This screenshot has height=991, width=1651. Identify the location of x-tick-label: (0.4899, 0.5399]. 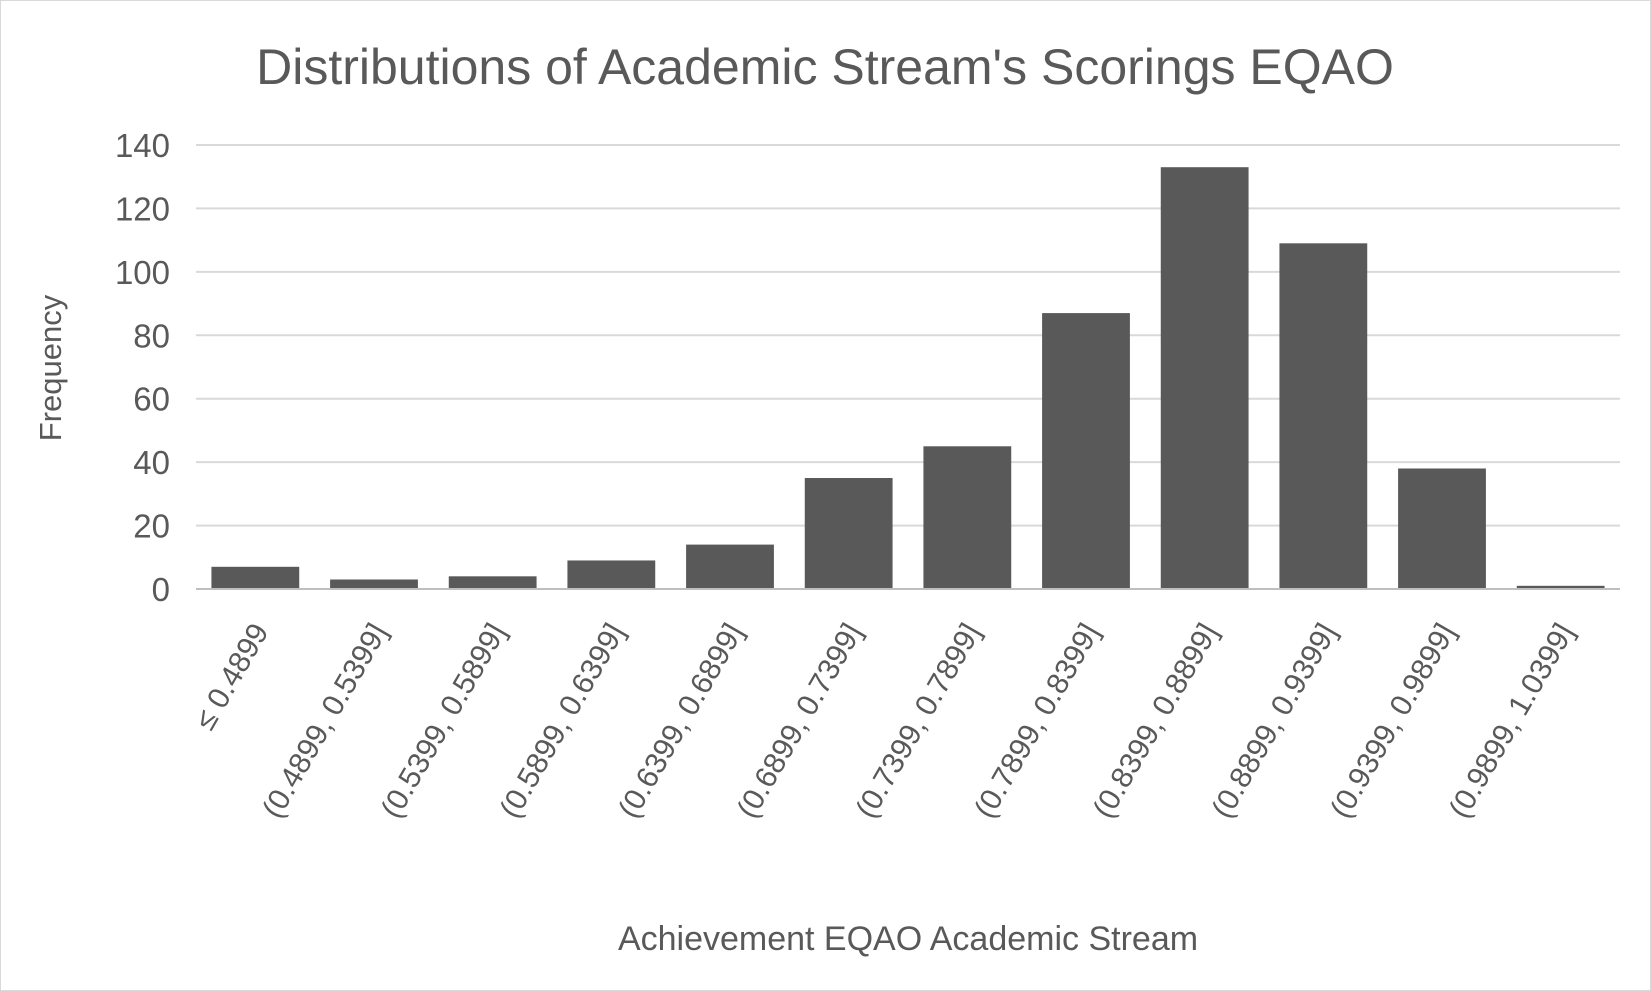
(325, 721).